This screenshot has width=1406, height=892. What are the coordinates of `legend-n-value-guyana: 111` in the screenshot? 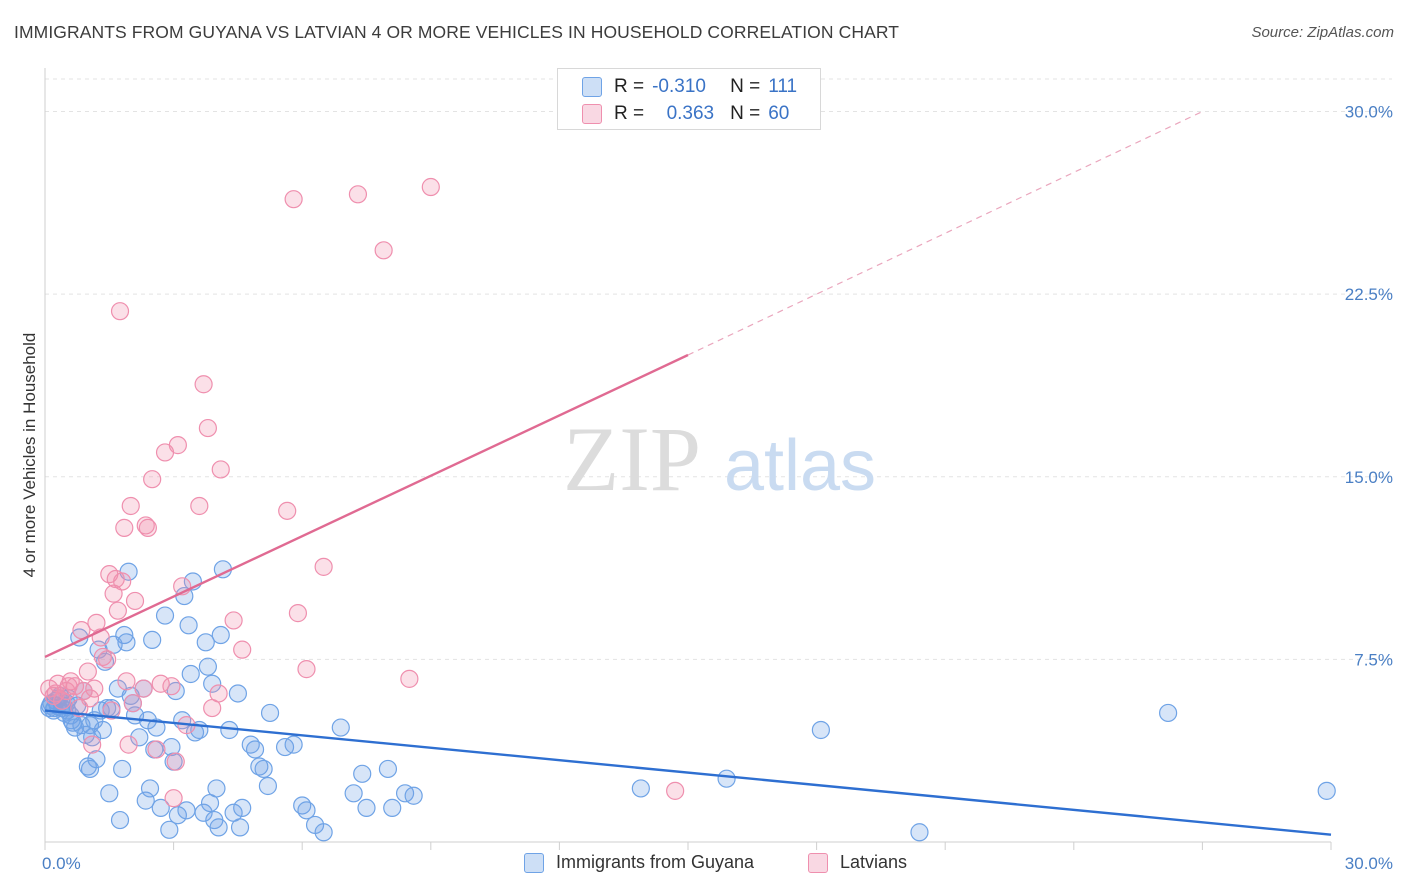 It's located at (783, 86).